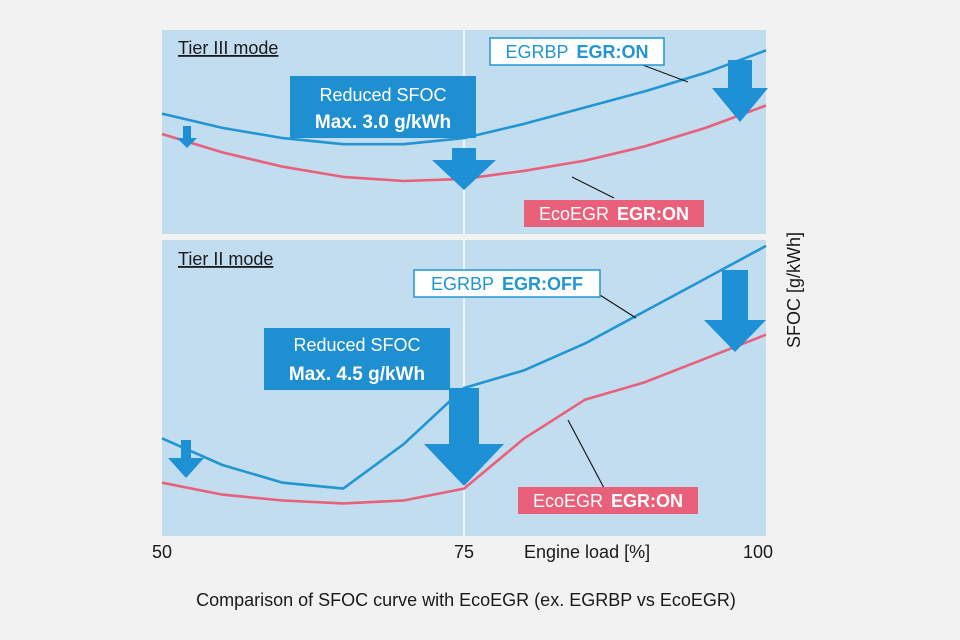 The image size is (960, 640). Describe the element at coordinates (225, 259) in the screenshot. I see `mode-label: Tier II mode` at that location.